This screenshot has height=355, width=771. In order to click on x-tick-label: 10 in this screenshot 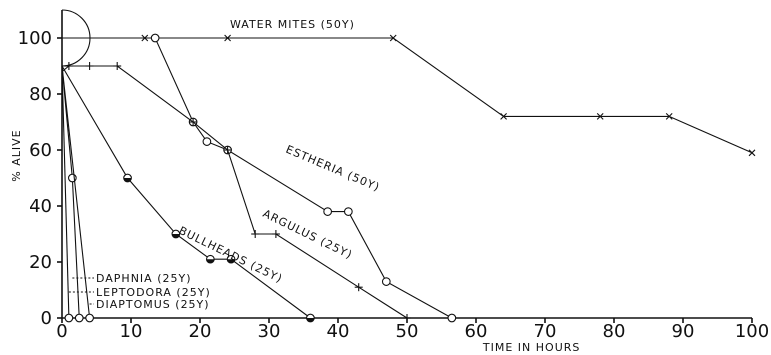, I will do `click(131, 331)`.